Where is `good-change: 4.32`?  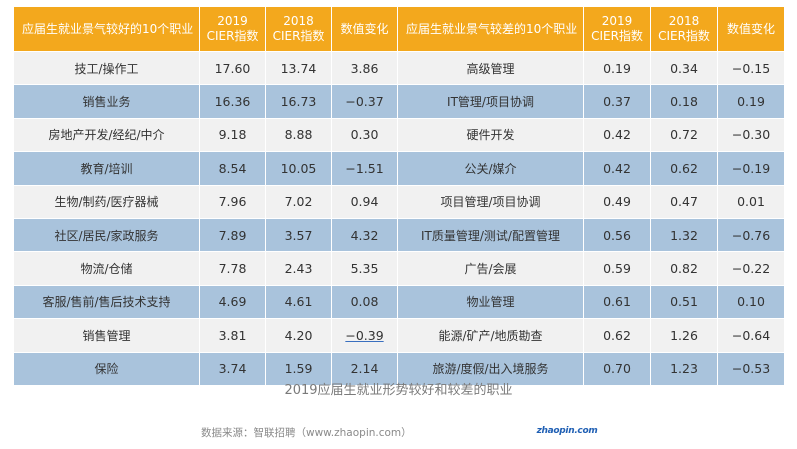 good-change: 4.32 is located at coordinates (365, 234).